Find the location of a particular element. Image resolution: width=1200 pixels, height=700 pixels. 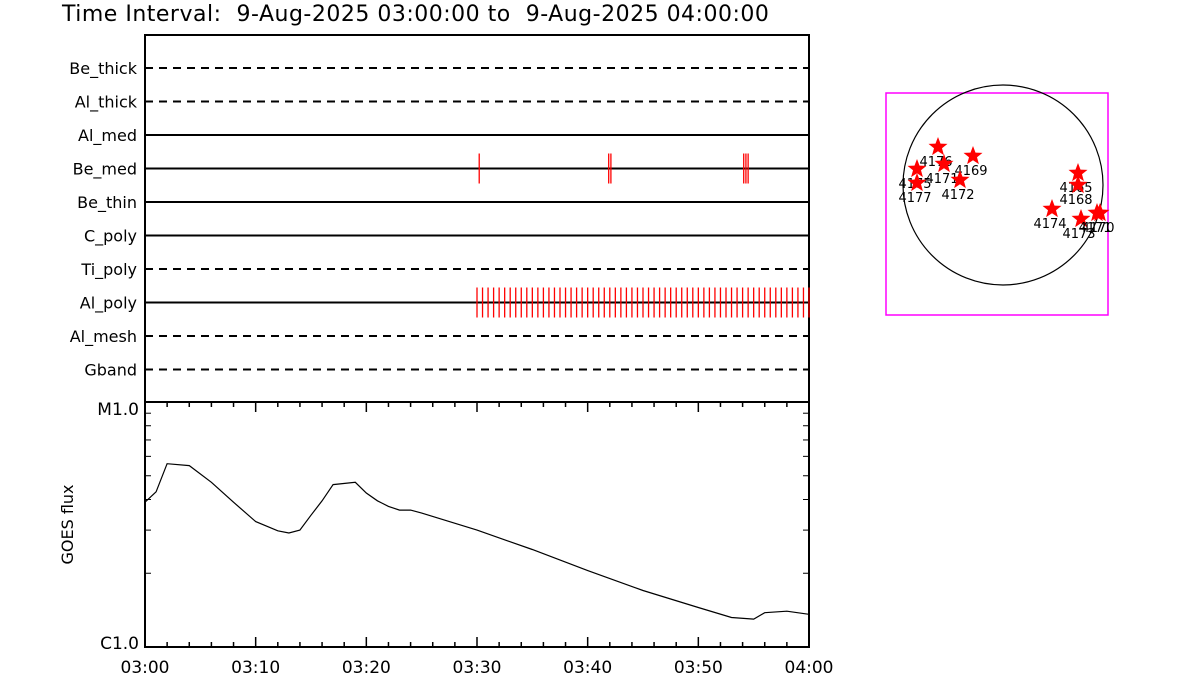

map-frame is located at coordinates (997, 204).